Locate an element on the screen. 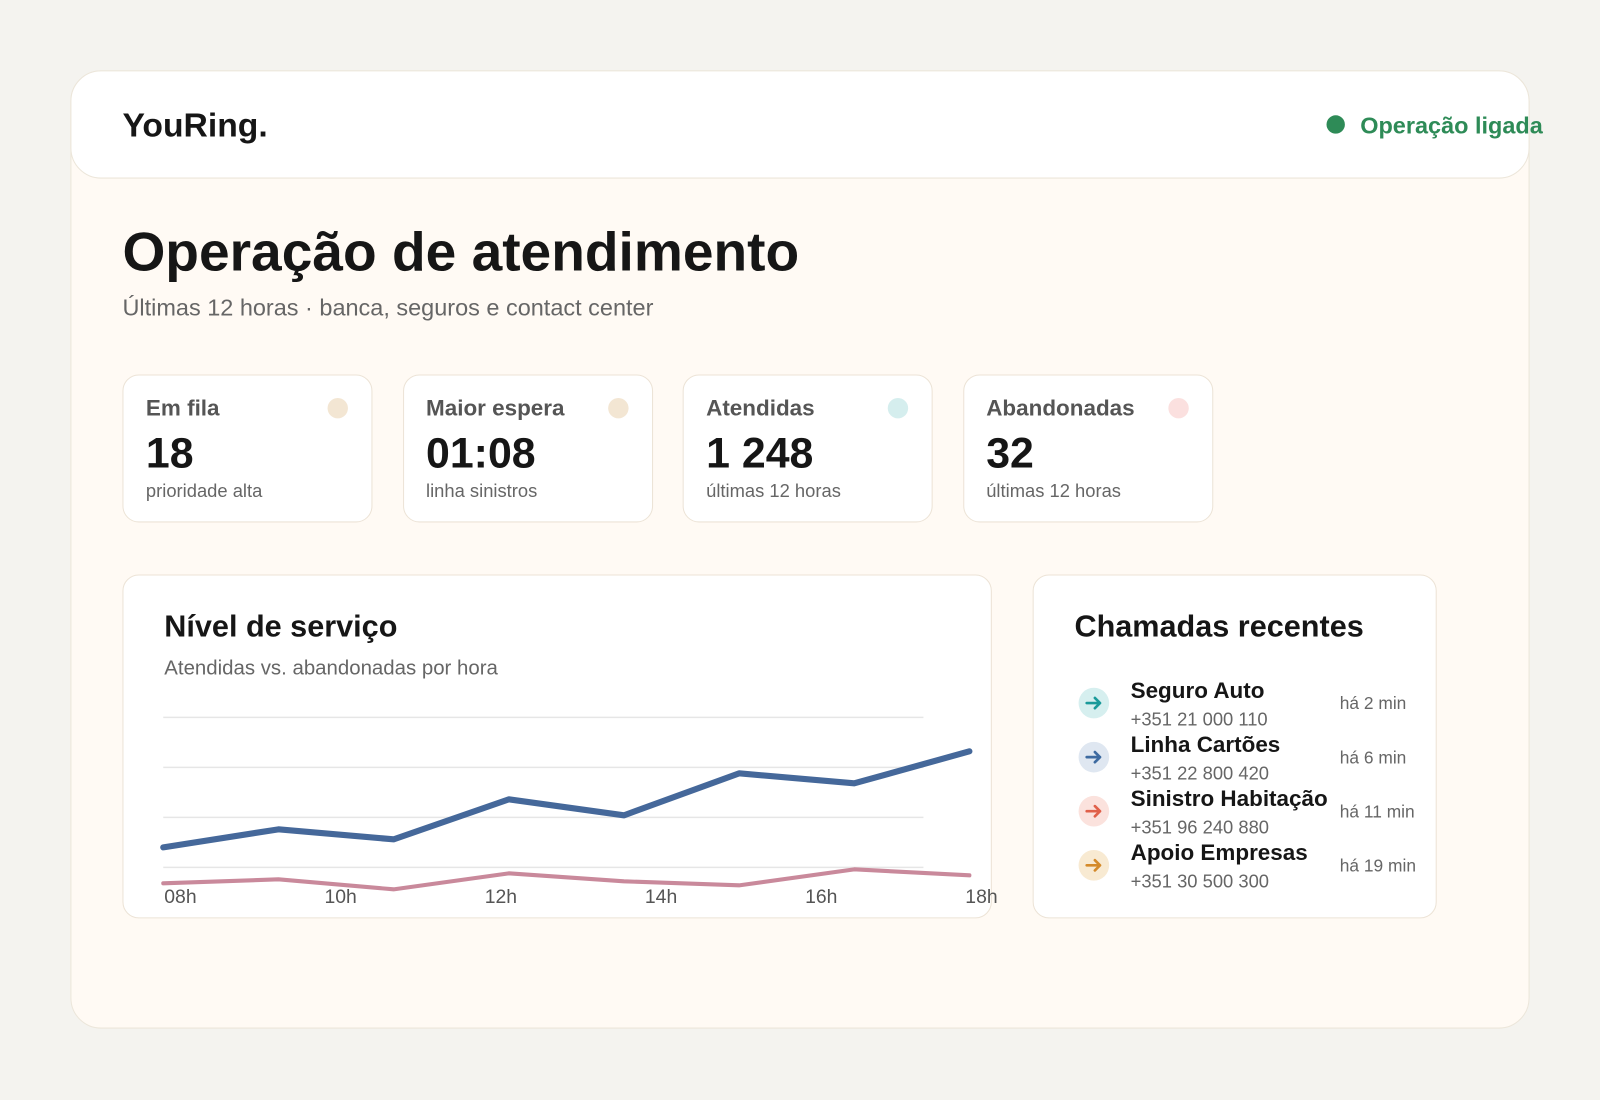  kpi-value: 18 is located at coordinates (169, 452).